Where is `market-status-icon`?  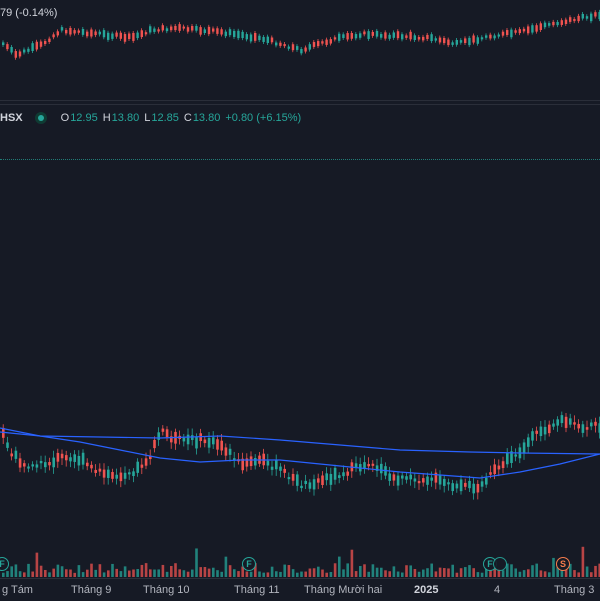
market-status-icon is located at coordinates (40, 118).